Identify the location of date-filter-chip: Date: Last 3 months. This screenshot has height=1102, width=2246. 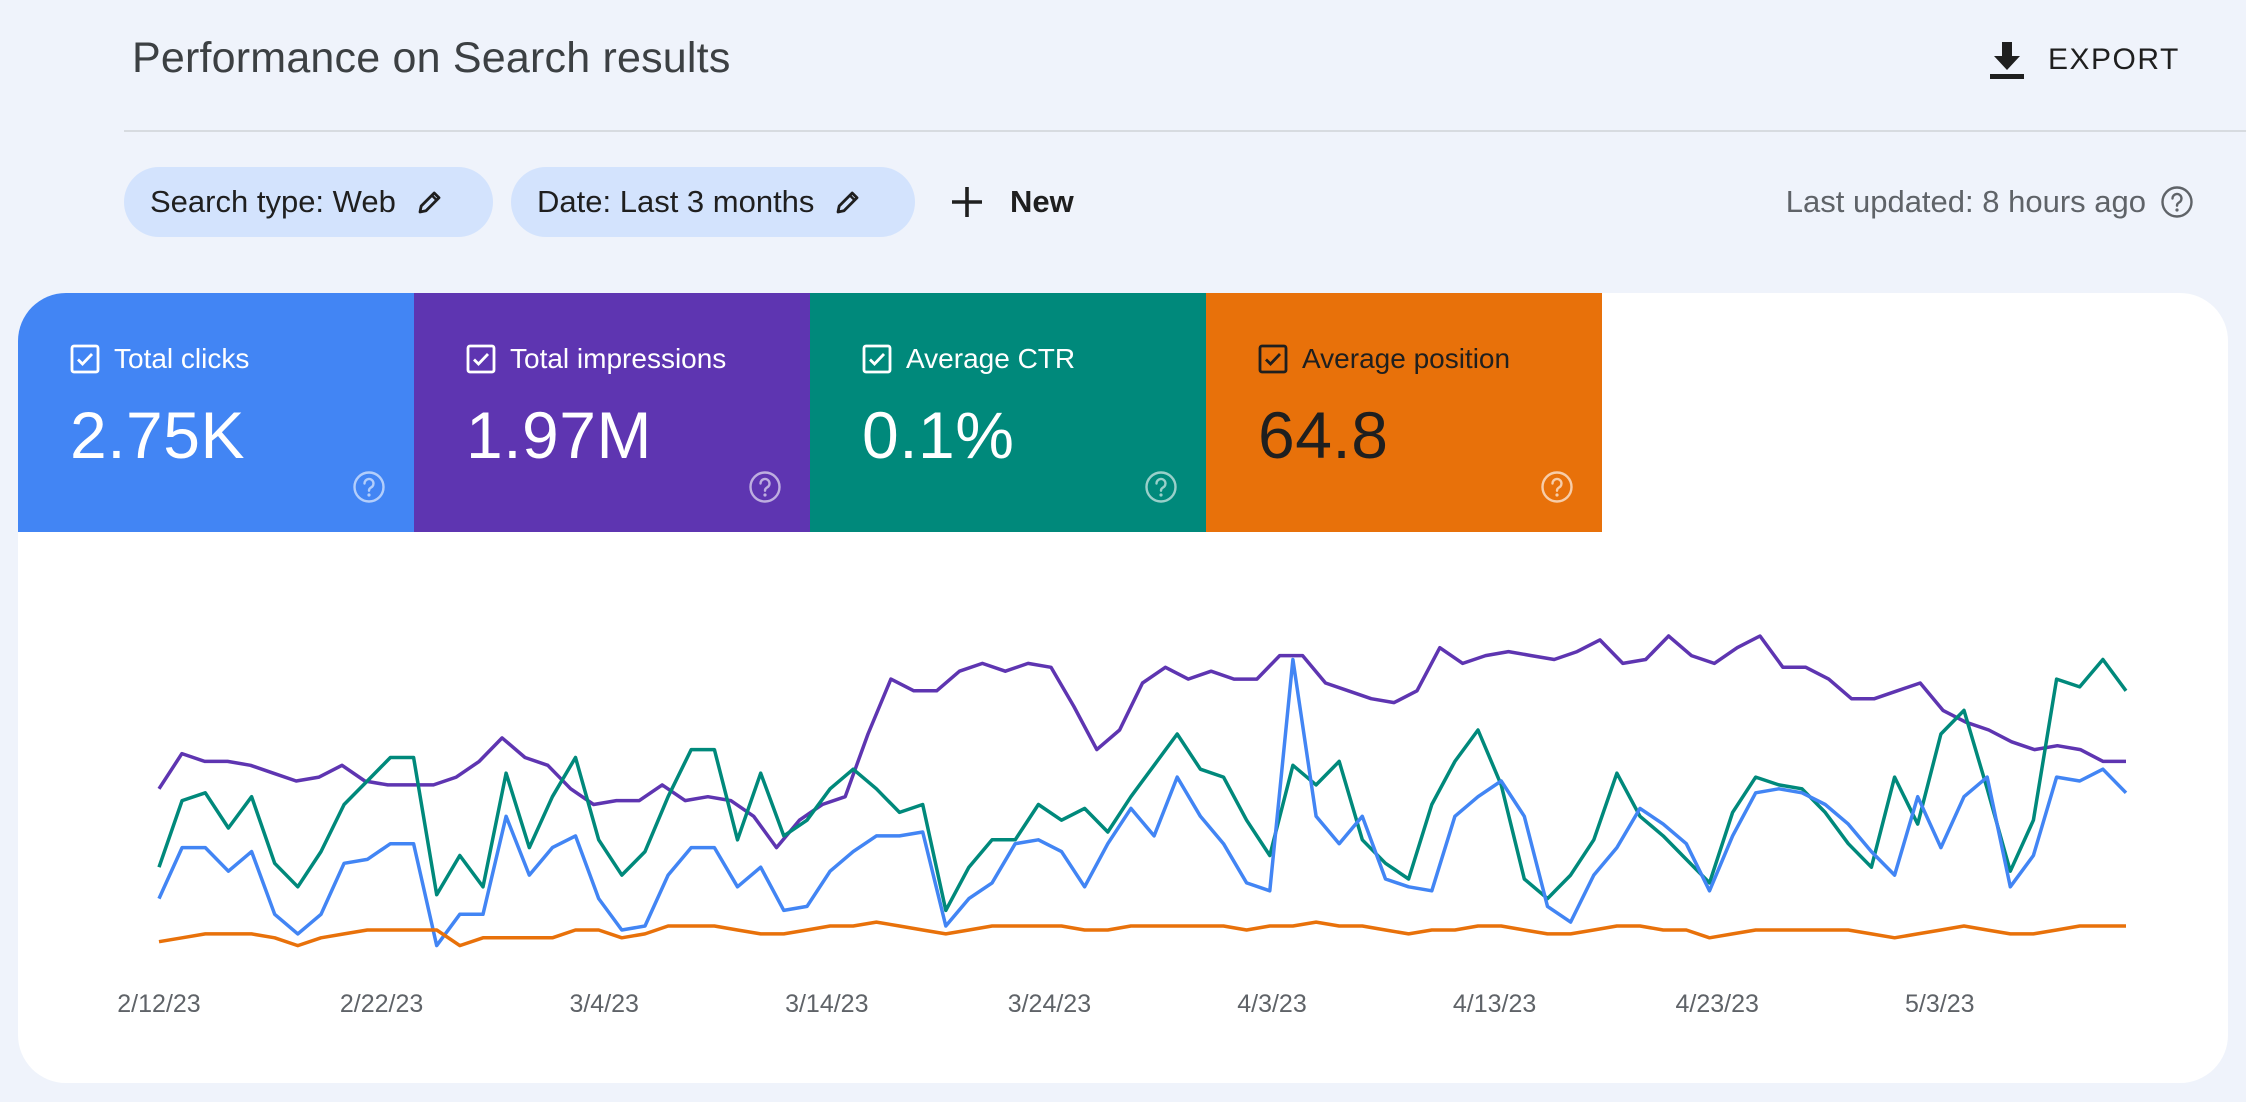
(713, 202).